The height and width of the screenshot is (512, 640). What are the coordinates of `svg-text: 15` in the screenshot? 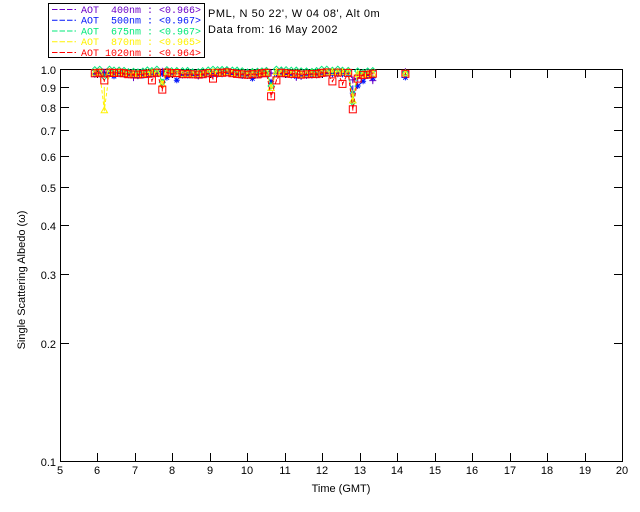 It's located at (435, 471).